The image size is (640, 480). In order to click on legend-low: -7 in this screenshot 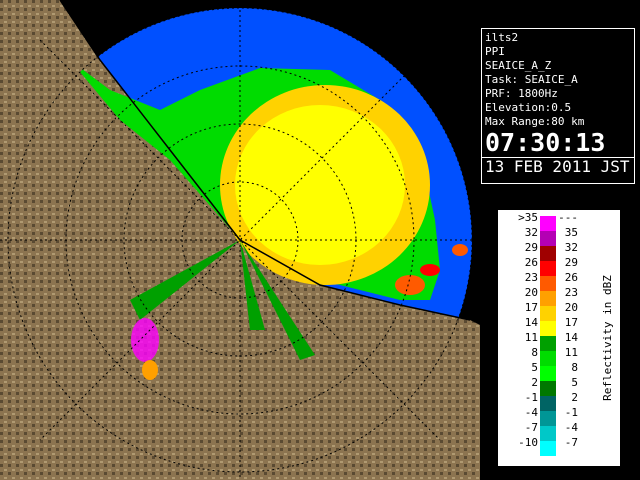, I will do `click(531, 427)`.